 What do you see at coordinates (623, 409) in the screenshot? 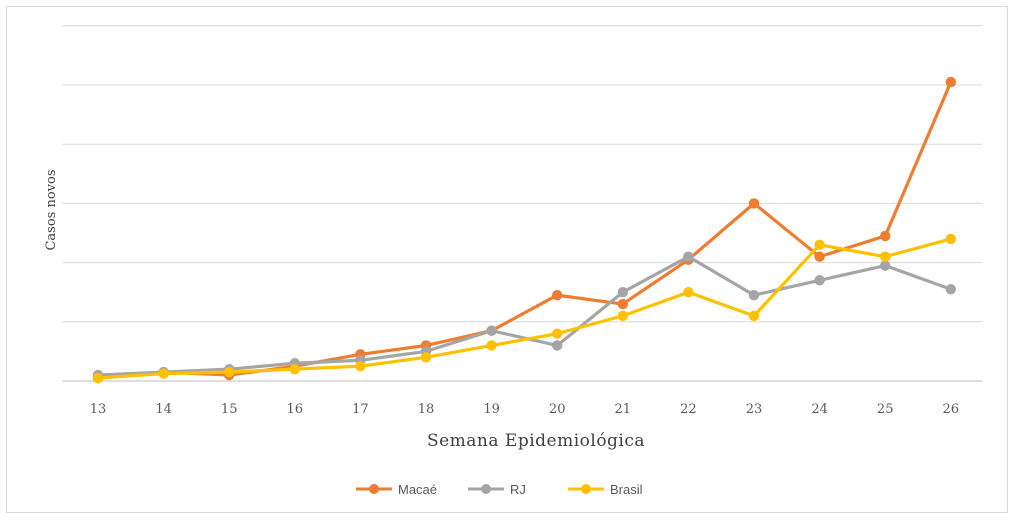
I see `x-tick-label: 21` at bounding box center [623, 409].